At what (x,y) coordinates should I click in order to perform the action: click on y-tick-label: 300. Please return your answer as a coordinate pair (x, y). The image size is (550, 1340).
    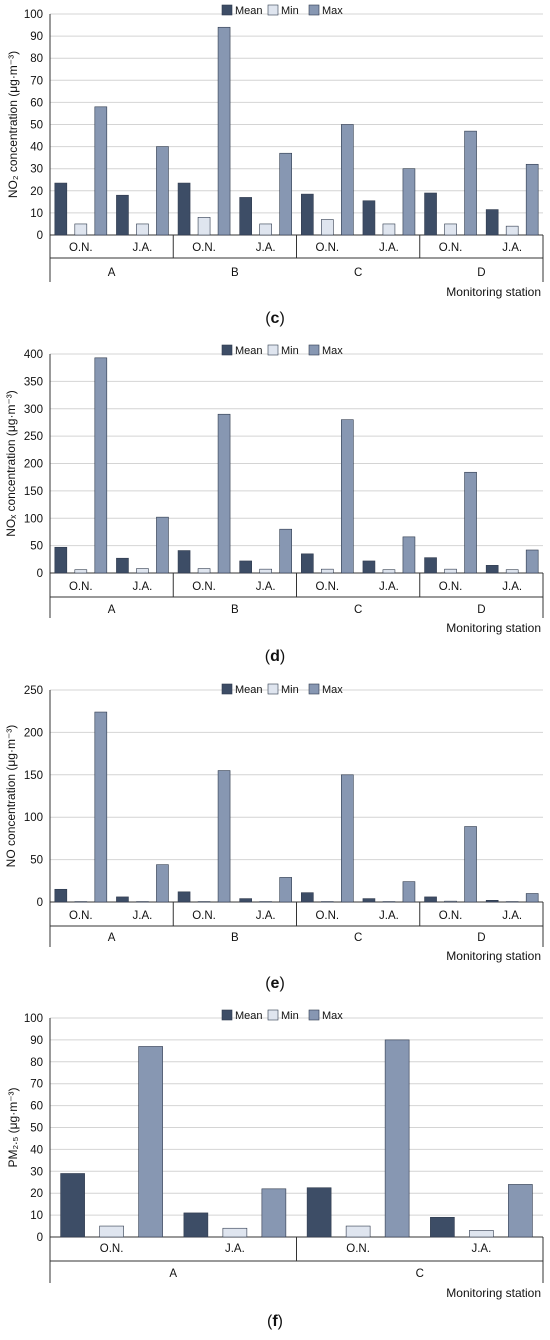
    Looking at the image, I should click on (33, 410).